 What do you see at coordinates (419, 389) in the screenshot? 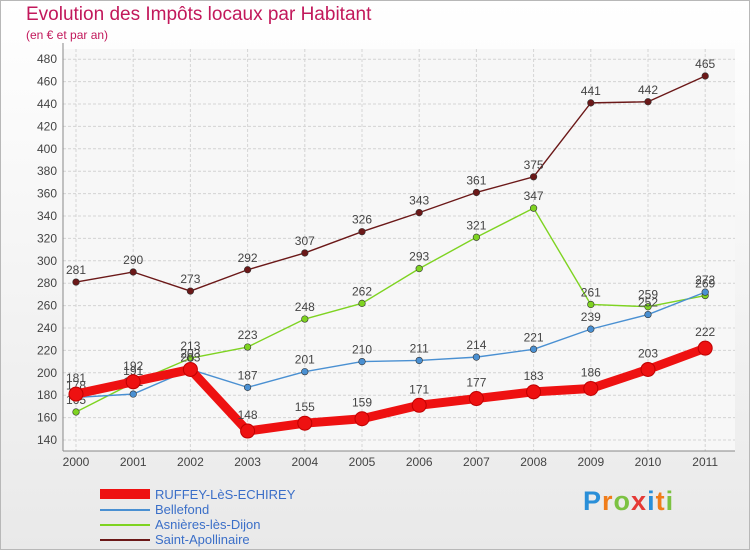
I see `data-label: 171` at bounding box center [419, 389].